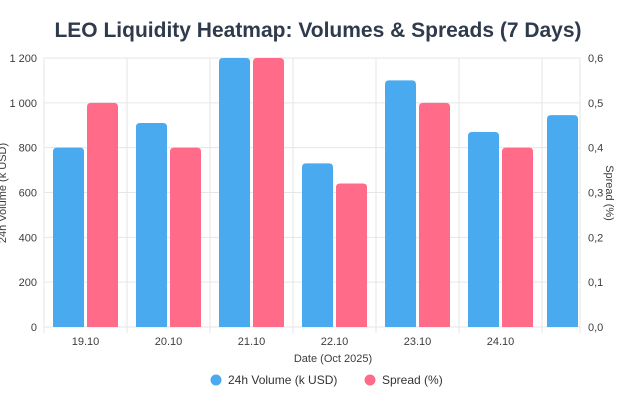  I want to click on y-right-tick-label: 0,4, so click(595, 149).